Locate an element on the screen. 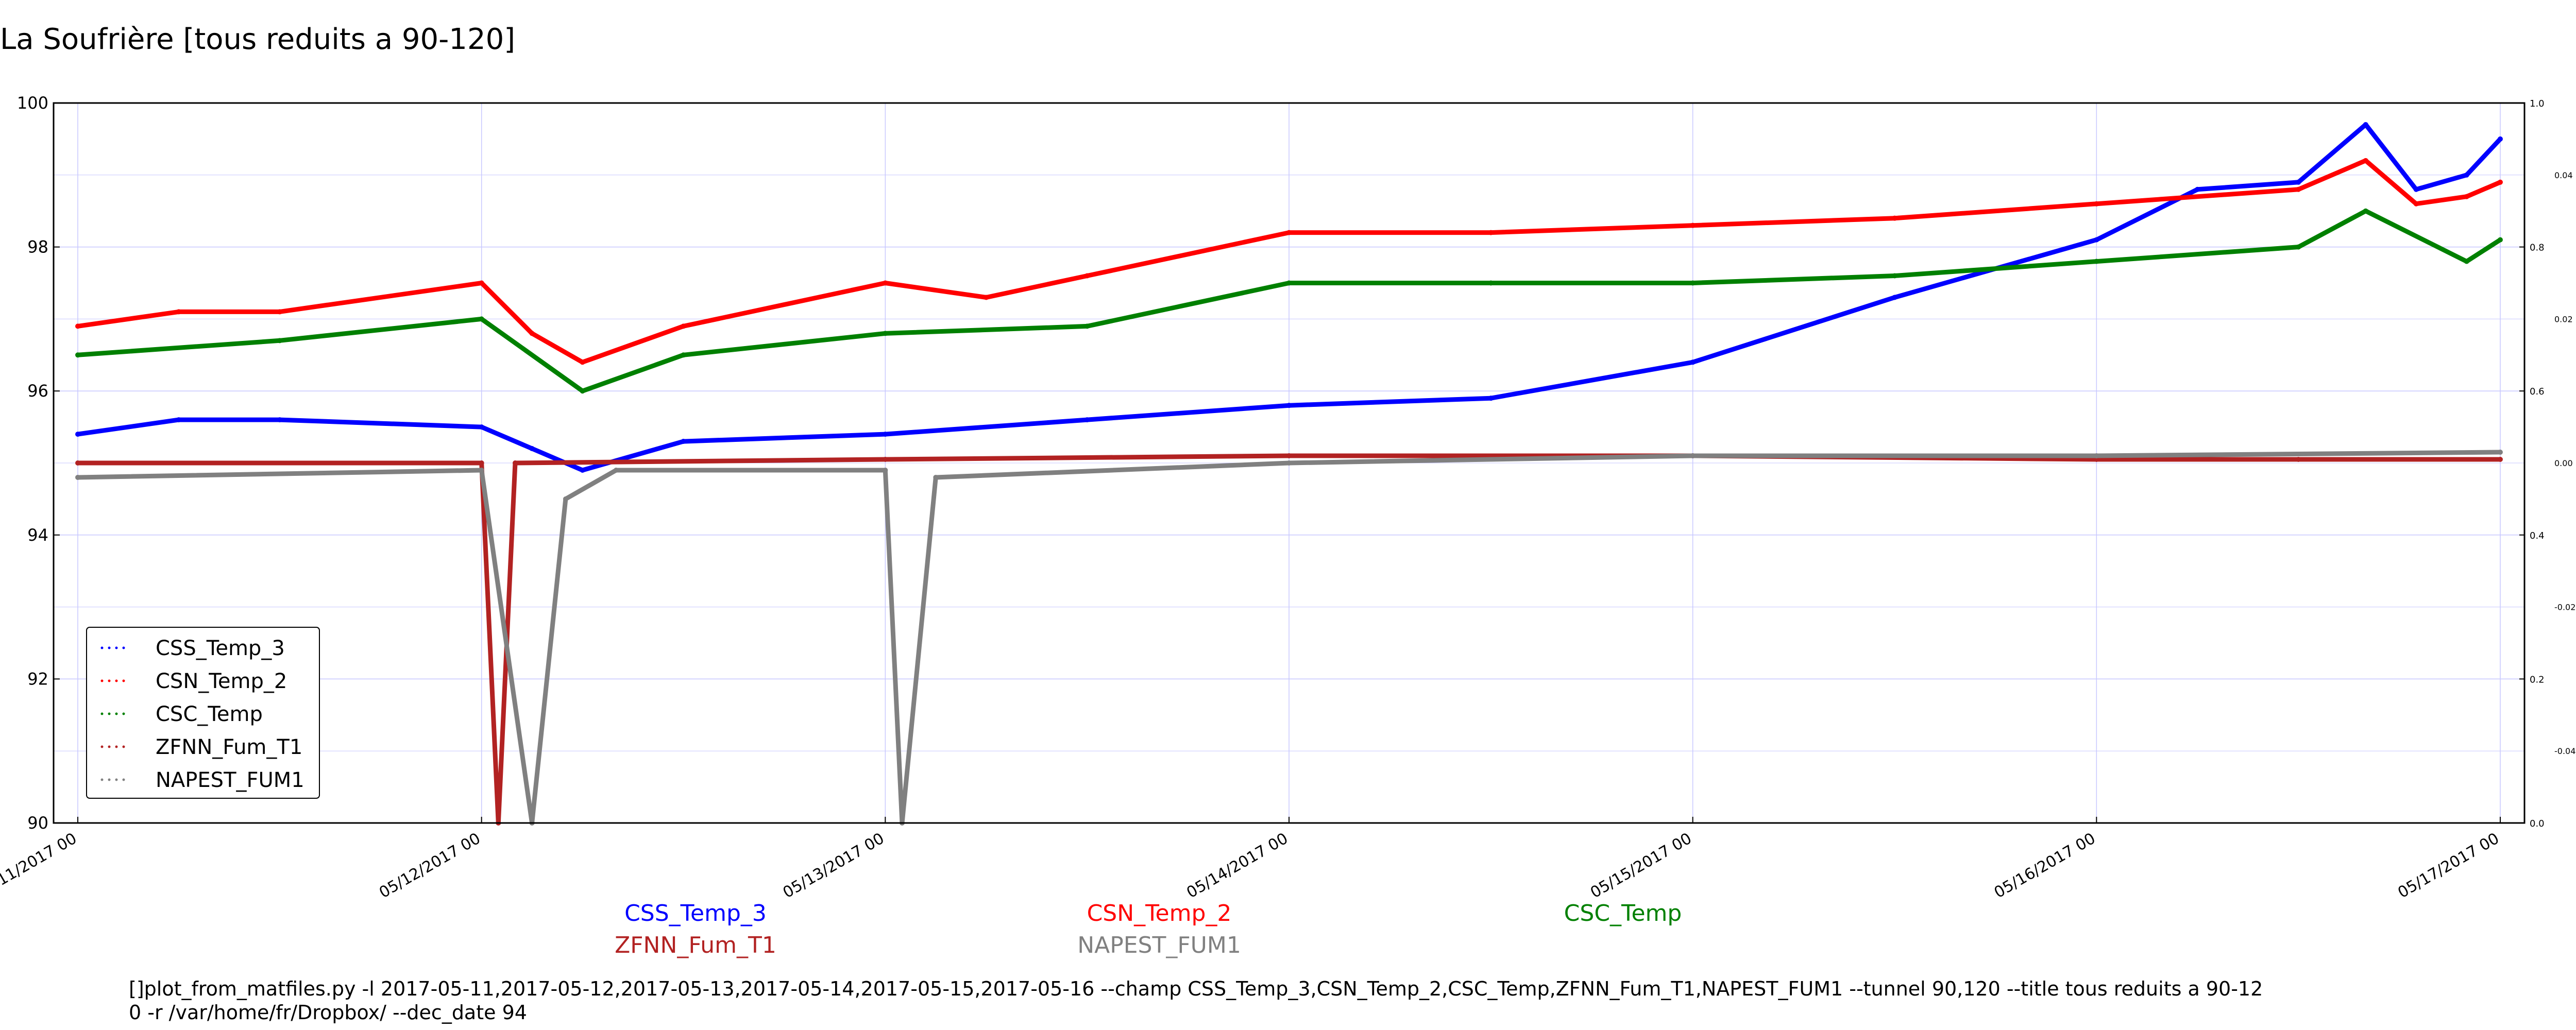 This screenshot has width=2576, height=1030. x-tick-label: 05/16/2017 00 is located at coordinates (2045, 866).